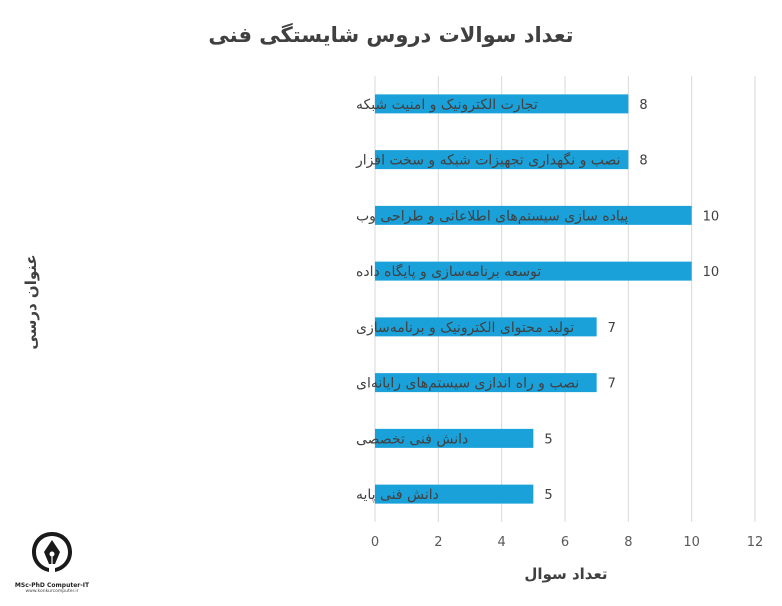  What do you see at coordinates (412, 439) in the screenshot?
I see `category-label: دانش فنی تخصصی` at bounding box center [412, 439].